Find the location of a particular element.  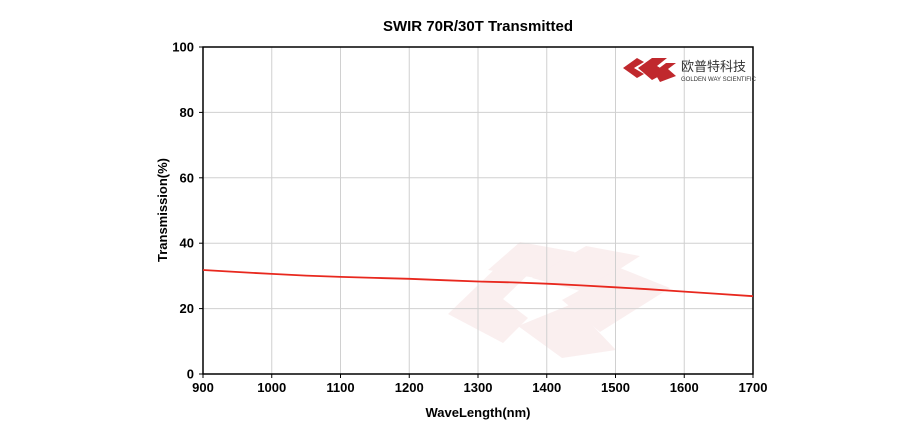

x-tick-label: 1500 is located at coordinates (615, 387).